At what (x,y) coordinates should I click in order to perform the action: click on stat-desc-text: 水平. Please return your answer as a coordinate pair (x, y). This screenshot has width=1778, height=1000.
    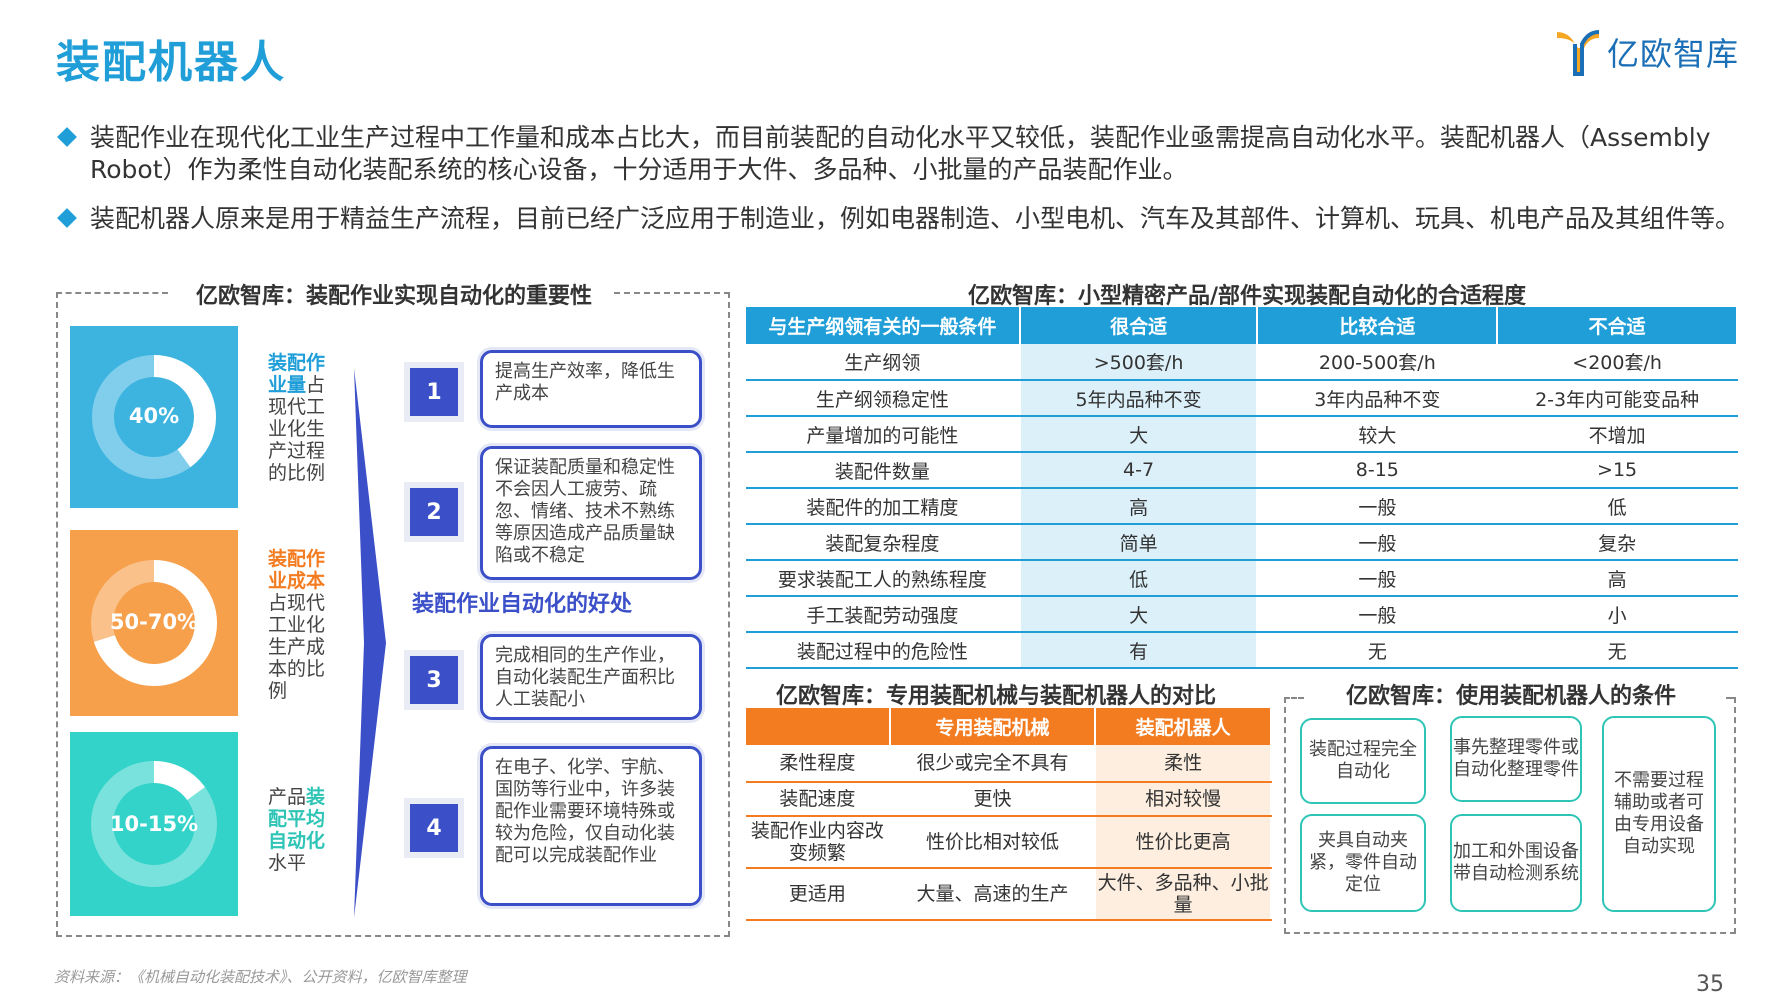
    Looking at the image, I should click on (287, 863).